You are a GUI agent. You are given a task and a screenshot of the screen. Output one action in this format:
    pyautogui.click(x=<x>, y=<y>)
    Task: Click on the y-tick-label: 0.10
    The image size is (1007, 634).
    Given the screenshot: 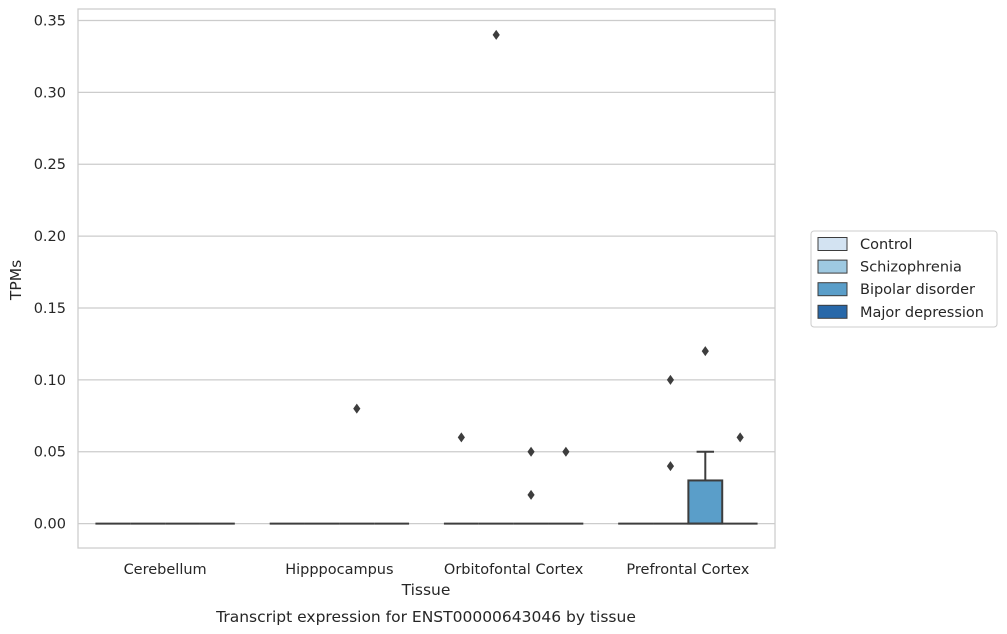 What is the action you would take?
    pyautogui.click(x=50, y=381)
    